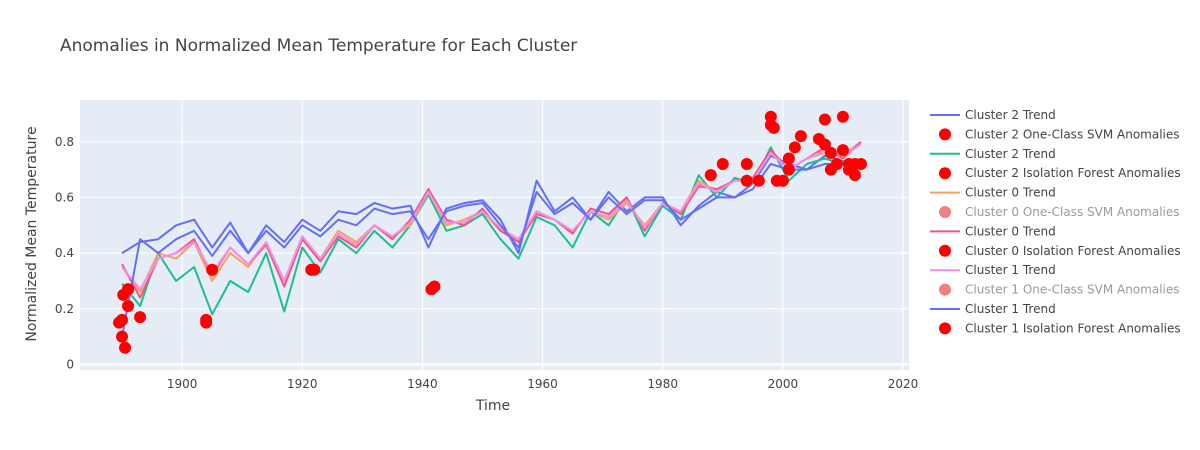 This screenshot has height=450, width=1200. Describe the element at coordinates (64, 309) in the screenshot. I see `y-tick-label: 0.2` at that location.